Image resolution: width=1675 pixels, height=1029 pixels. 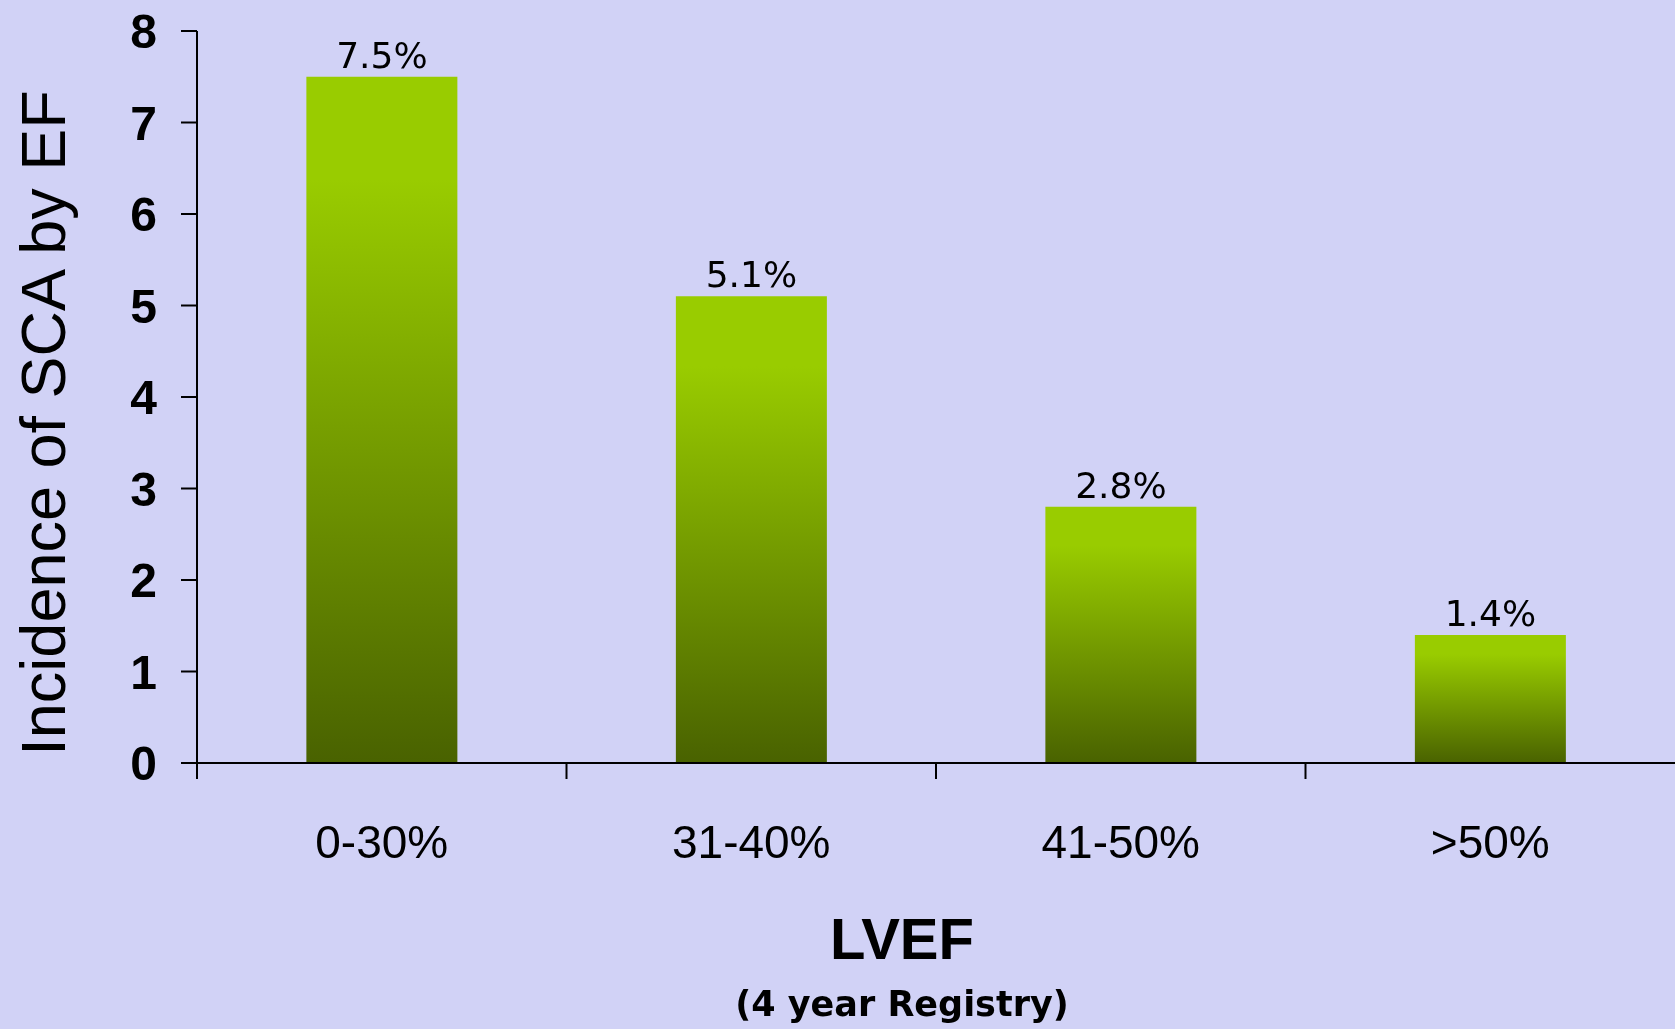 What do you see at coordinates (143, 215) in the screenshot?
I see `y-tick-label: 6` at bounding box center [143, 215].